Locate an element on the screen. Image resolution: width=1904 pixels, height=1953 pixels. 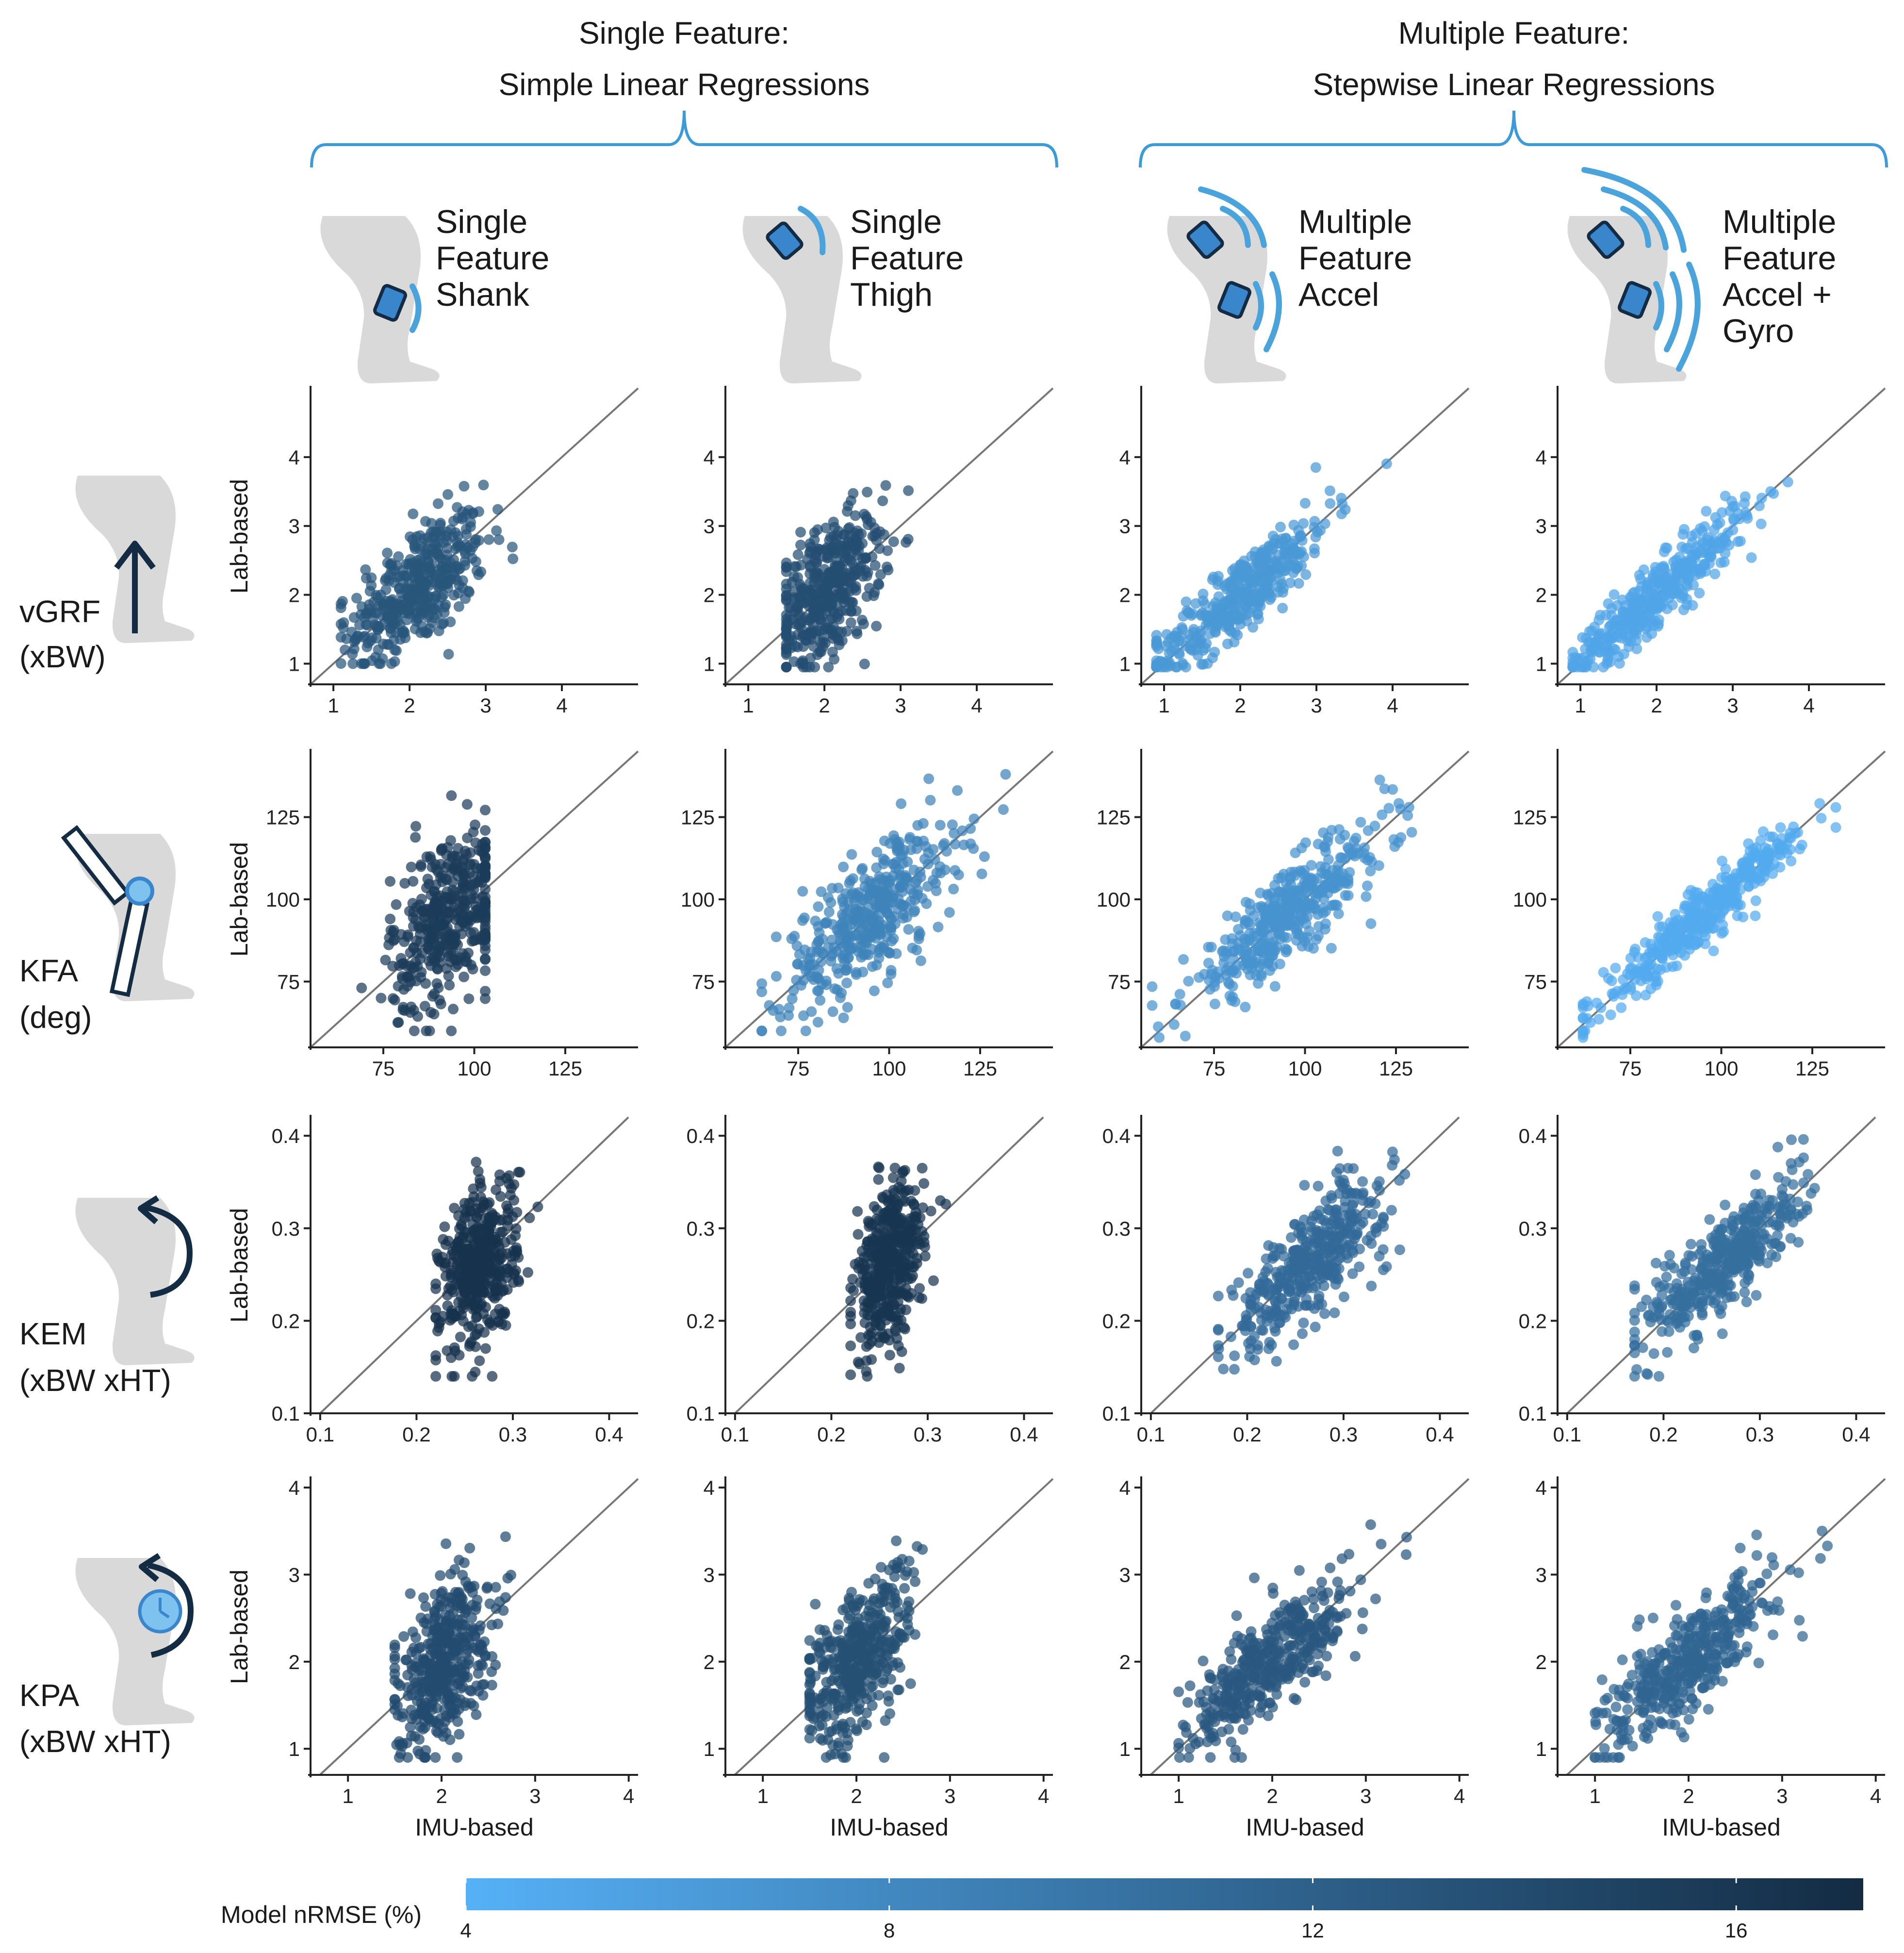
row-label: vGRF is located at coordinates (59, 611).